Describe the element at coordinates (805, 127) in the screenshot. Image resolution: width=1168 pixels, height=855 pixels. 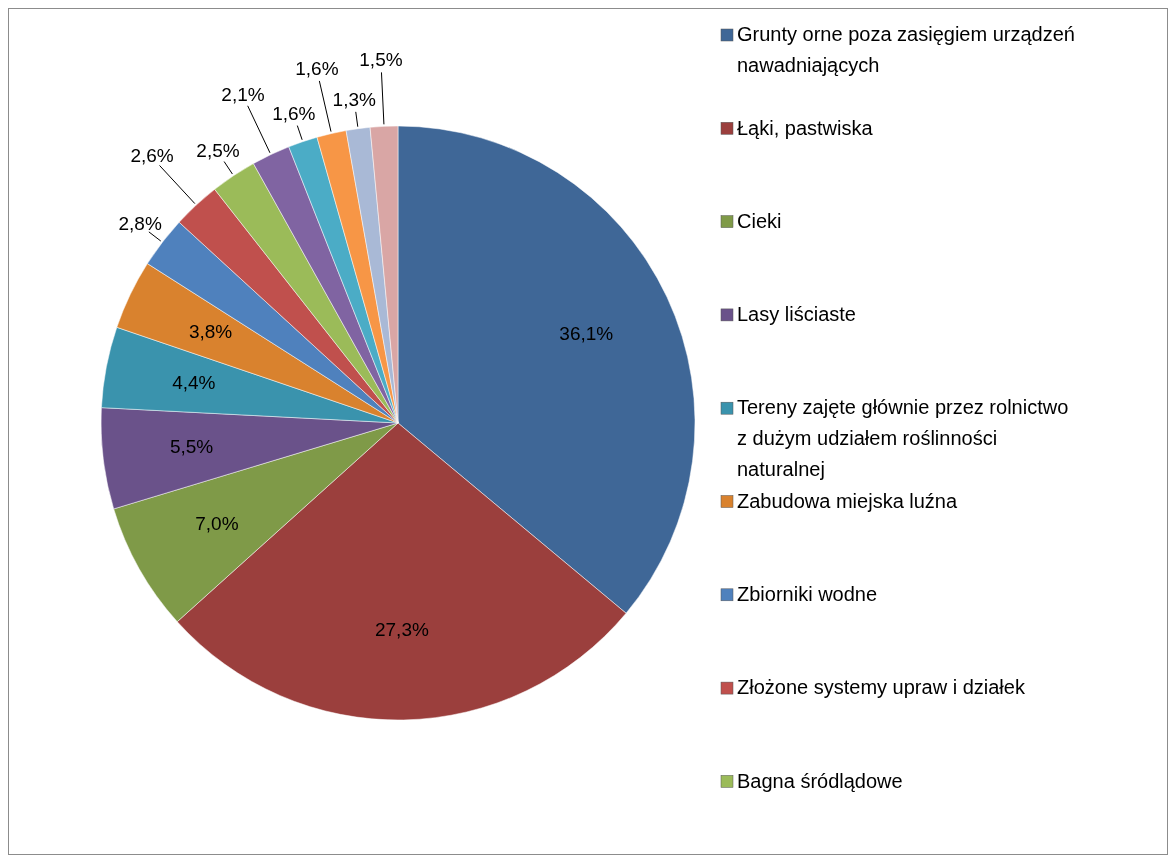
I see `legend-label: Łąki, pastwiska` at that location.